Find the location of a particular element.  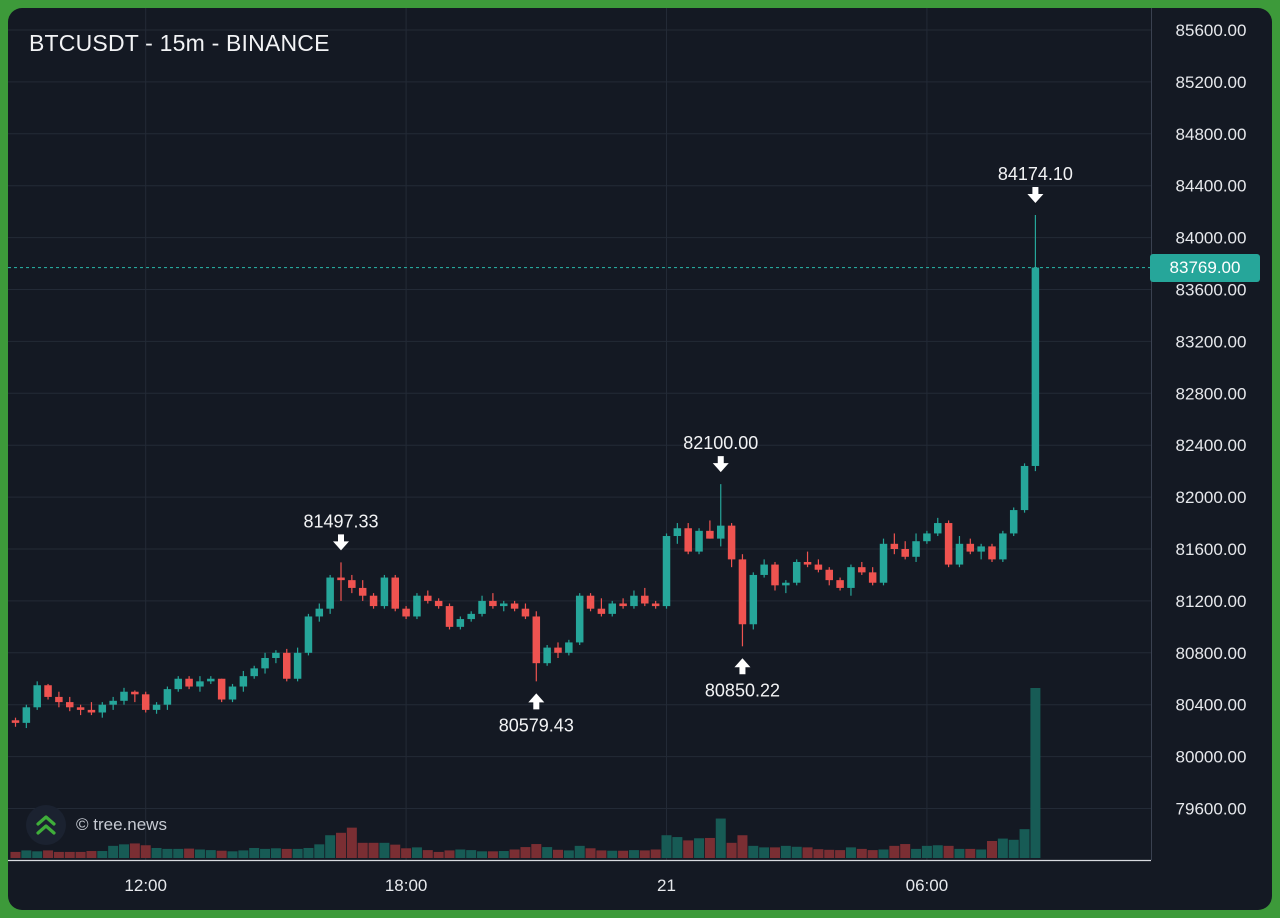

price-annotation: 80850.22 is located at coordinates (742, 679).